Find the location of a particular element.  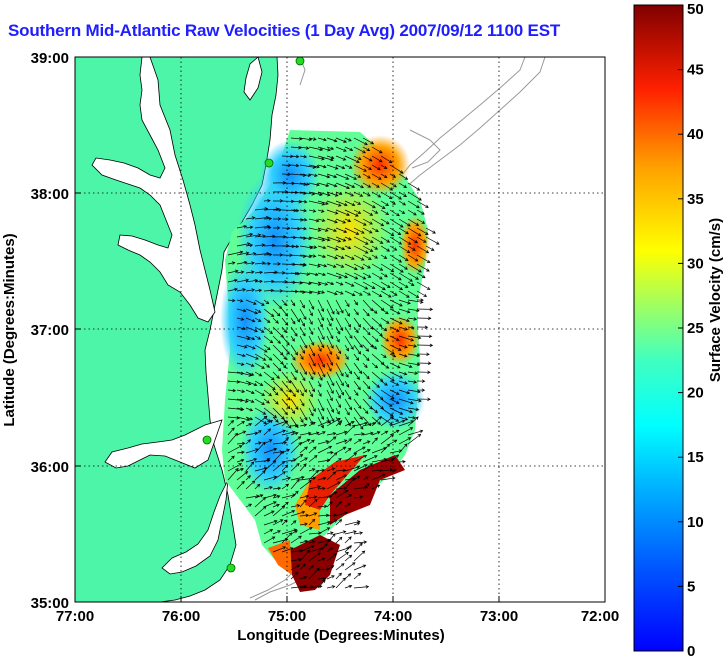

colorbar-tick-label: 0 is located at coordinates (691, 651).